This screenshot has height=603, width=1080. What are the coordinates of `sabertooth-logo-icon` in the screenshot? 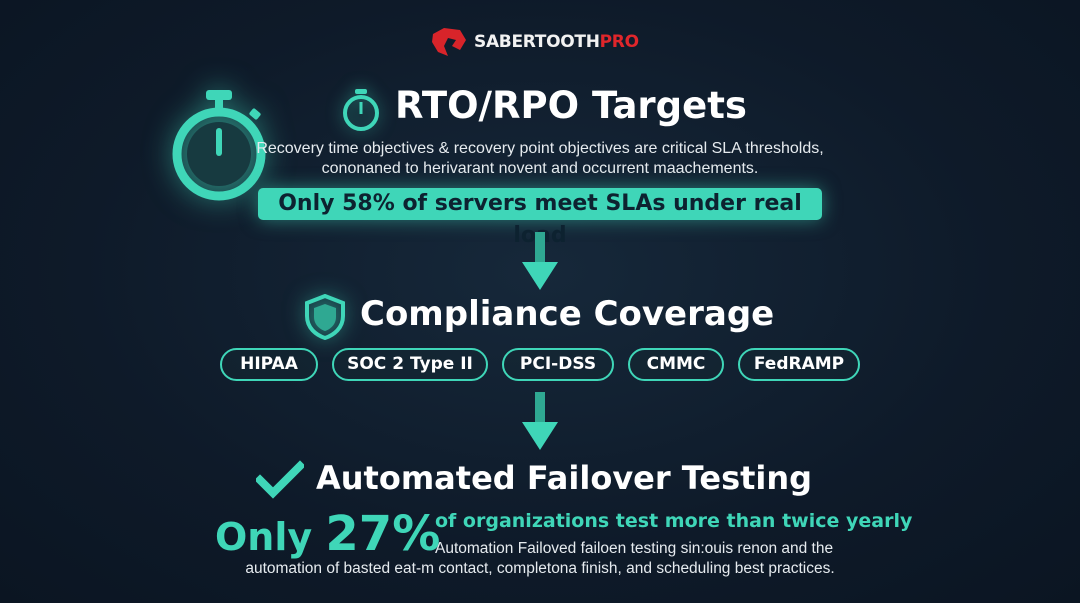 It's located at (449, 42).